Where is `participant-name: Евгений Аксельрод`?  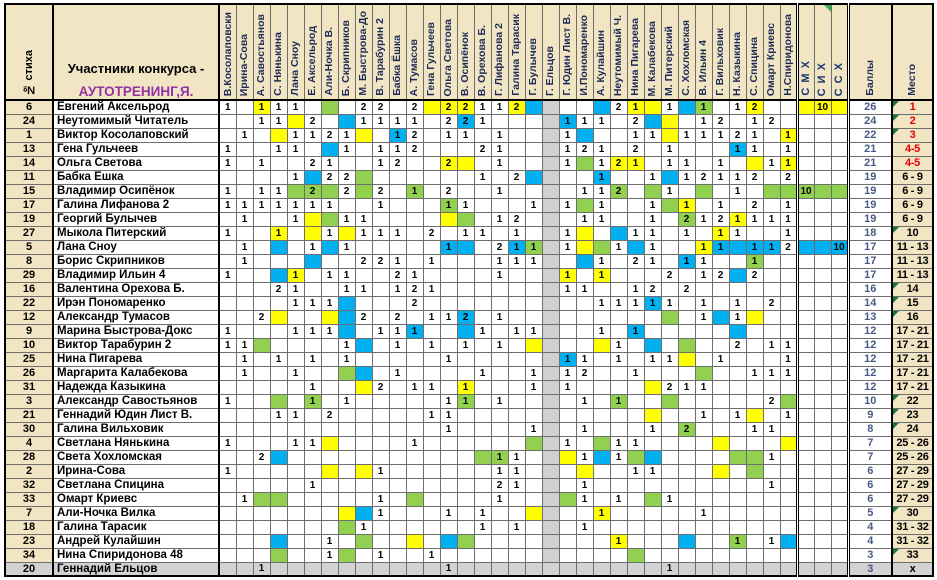 participant-name: Евгений Аксельрод is located at coordinates (136, 107).